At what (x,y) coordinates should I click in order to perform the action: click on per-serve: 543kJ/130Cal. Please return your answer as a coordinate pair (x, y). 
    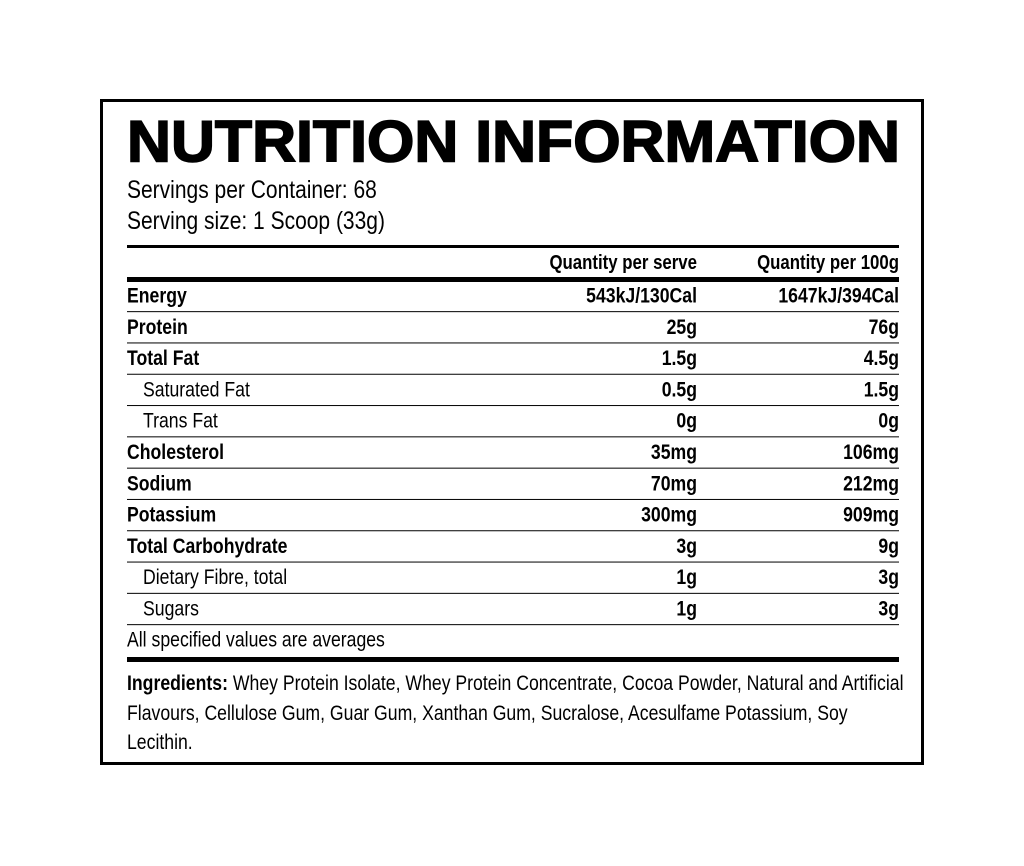
    Looking at the image, I should click on (641, 296).